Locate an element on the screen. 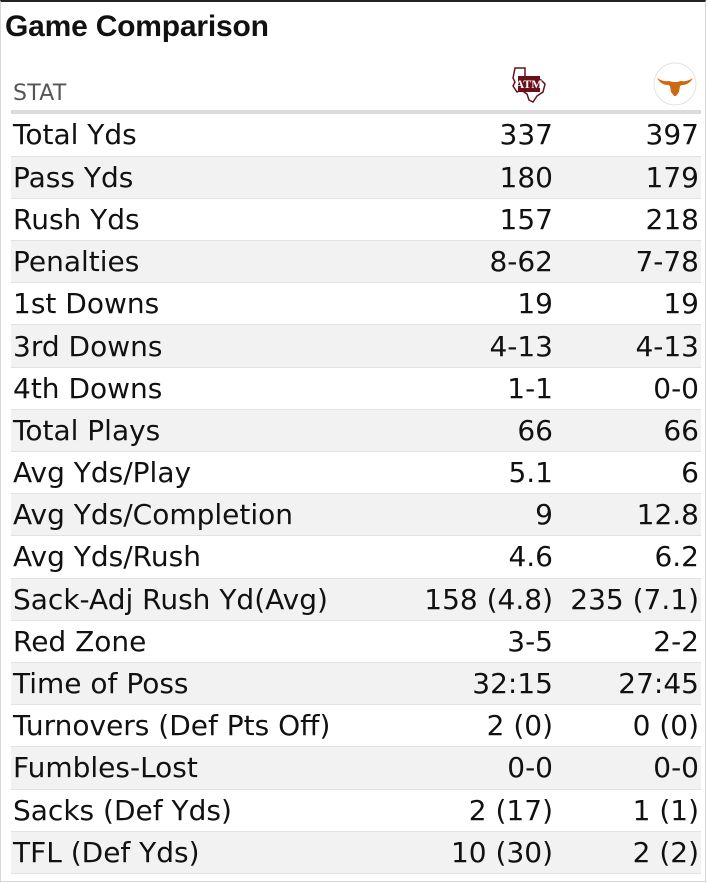  texas-am-value: 32:15 is located at coordinates (485, 684).